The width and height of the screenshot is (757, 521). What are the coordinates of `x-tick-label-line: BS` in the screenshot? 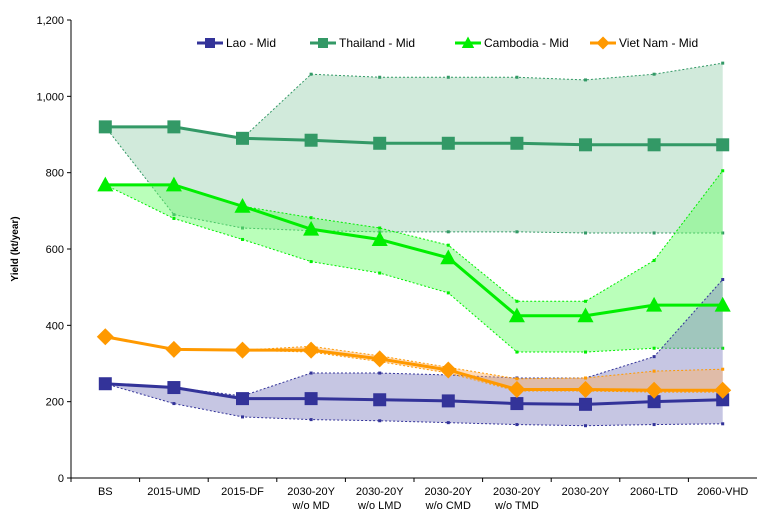 It's located at (105, 492).